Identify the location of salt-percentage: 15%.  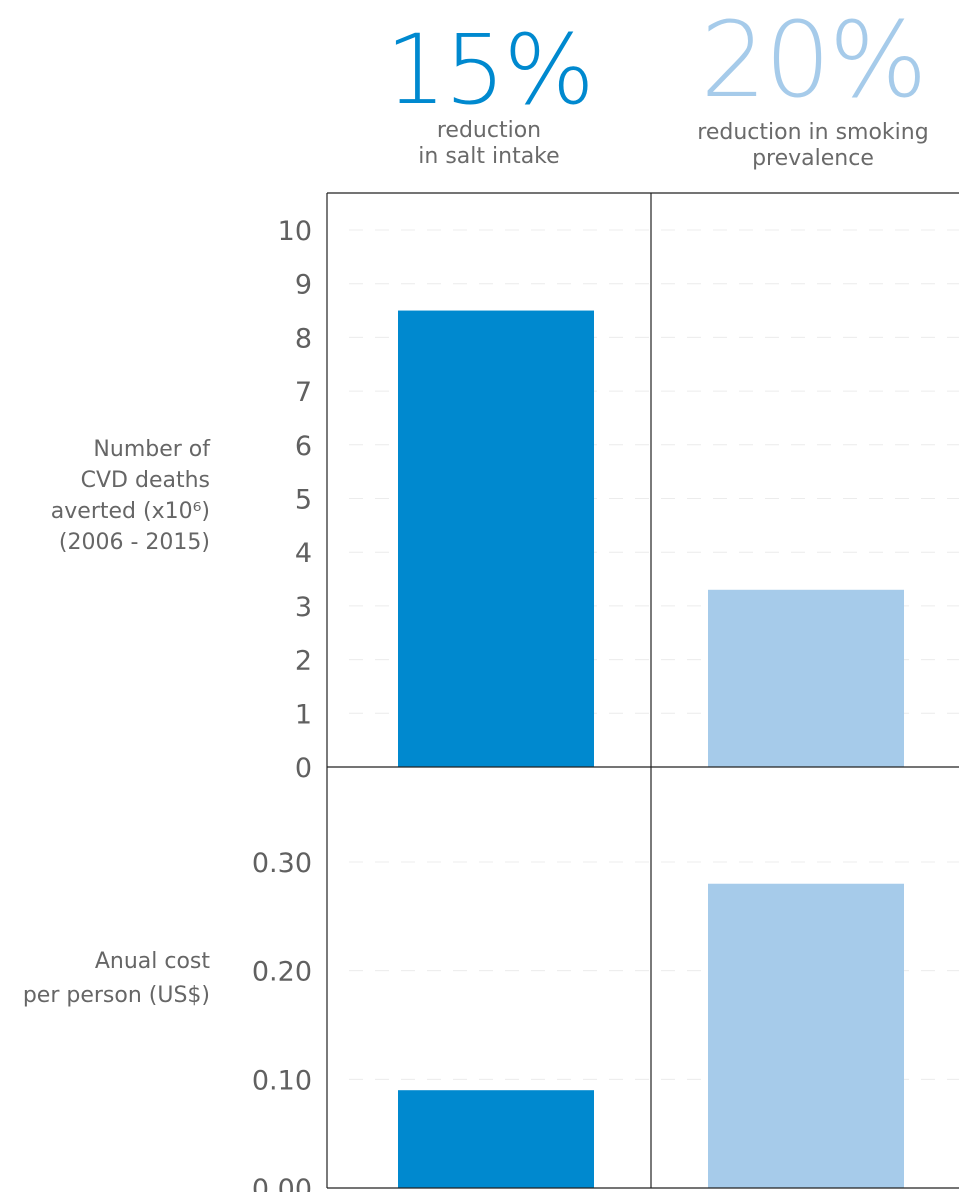
(489, 70).